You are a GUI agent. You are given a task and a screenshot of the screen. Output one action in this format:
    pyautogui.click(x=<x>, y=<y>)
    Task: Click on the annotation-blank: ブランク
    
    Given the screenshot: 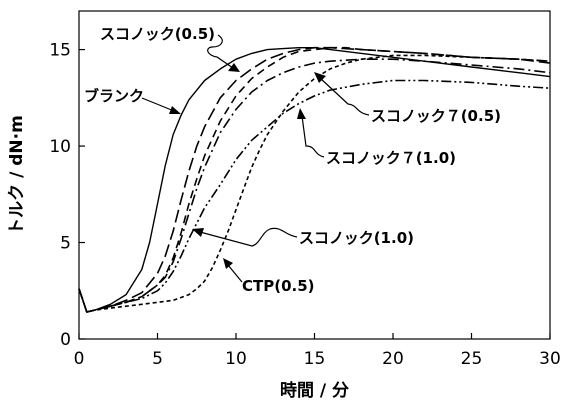 What is the action you would take?
    pyautogui.click(x=132, y=100)
    